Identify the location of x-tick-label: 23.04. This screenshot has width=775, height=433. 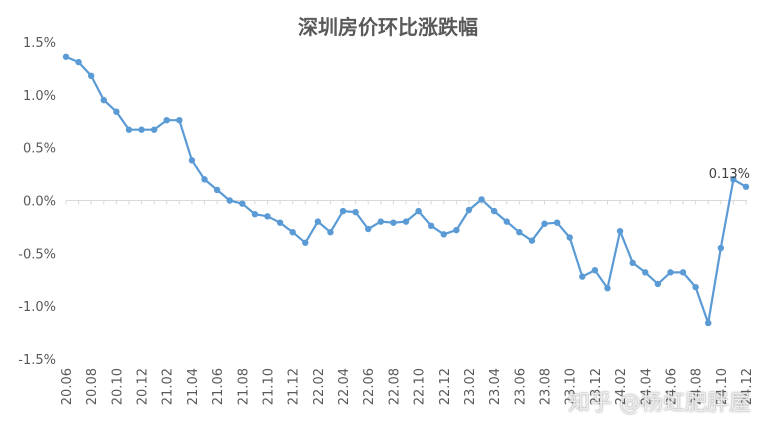
(495, 386).